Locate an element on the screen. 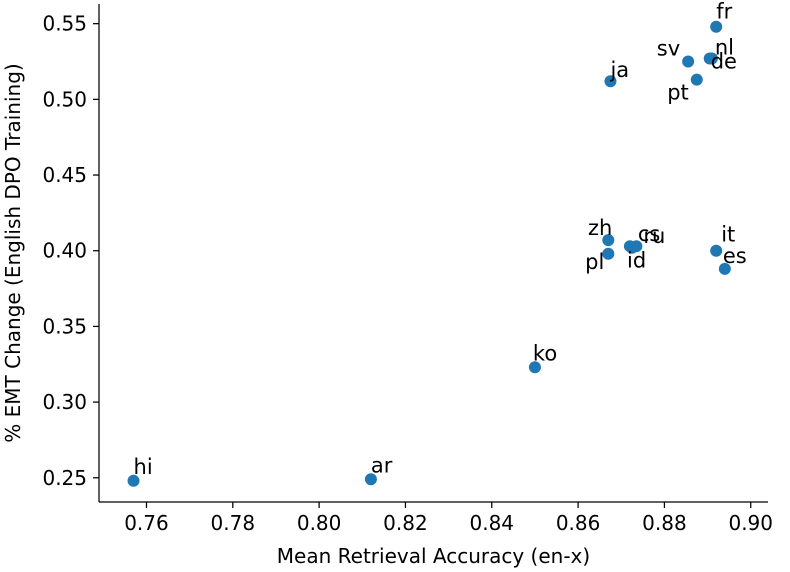 The height and width of the screenshot is (572, 790). data-point-it is located at coordinates (716, 250).